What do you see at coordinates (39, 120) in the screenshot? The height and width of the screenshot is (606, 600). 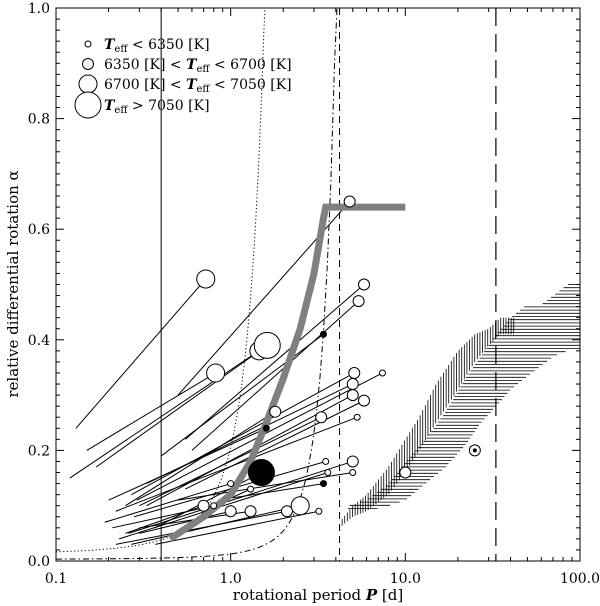 I see `y-tick-label: 0.8` at bounding box center [39, 120].